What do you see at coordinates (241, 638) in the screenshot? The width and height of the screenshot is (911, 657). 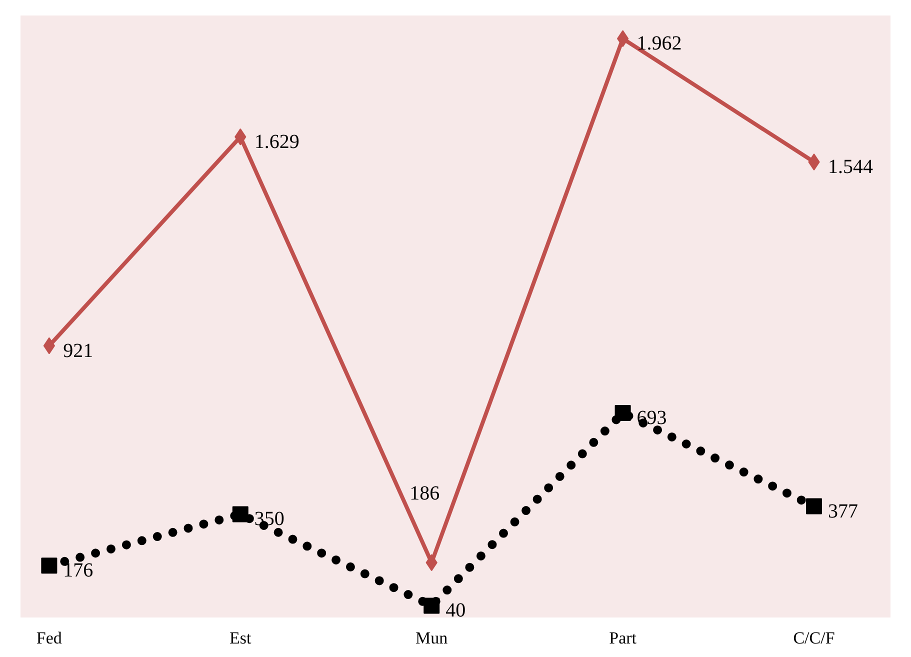 I see `x-tick-label: Est` at bounding box center [241, 638].